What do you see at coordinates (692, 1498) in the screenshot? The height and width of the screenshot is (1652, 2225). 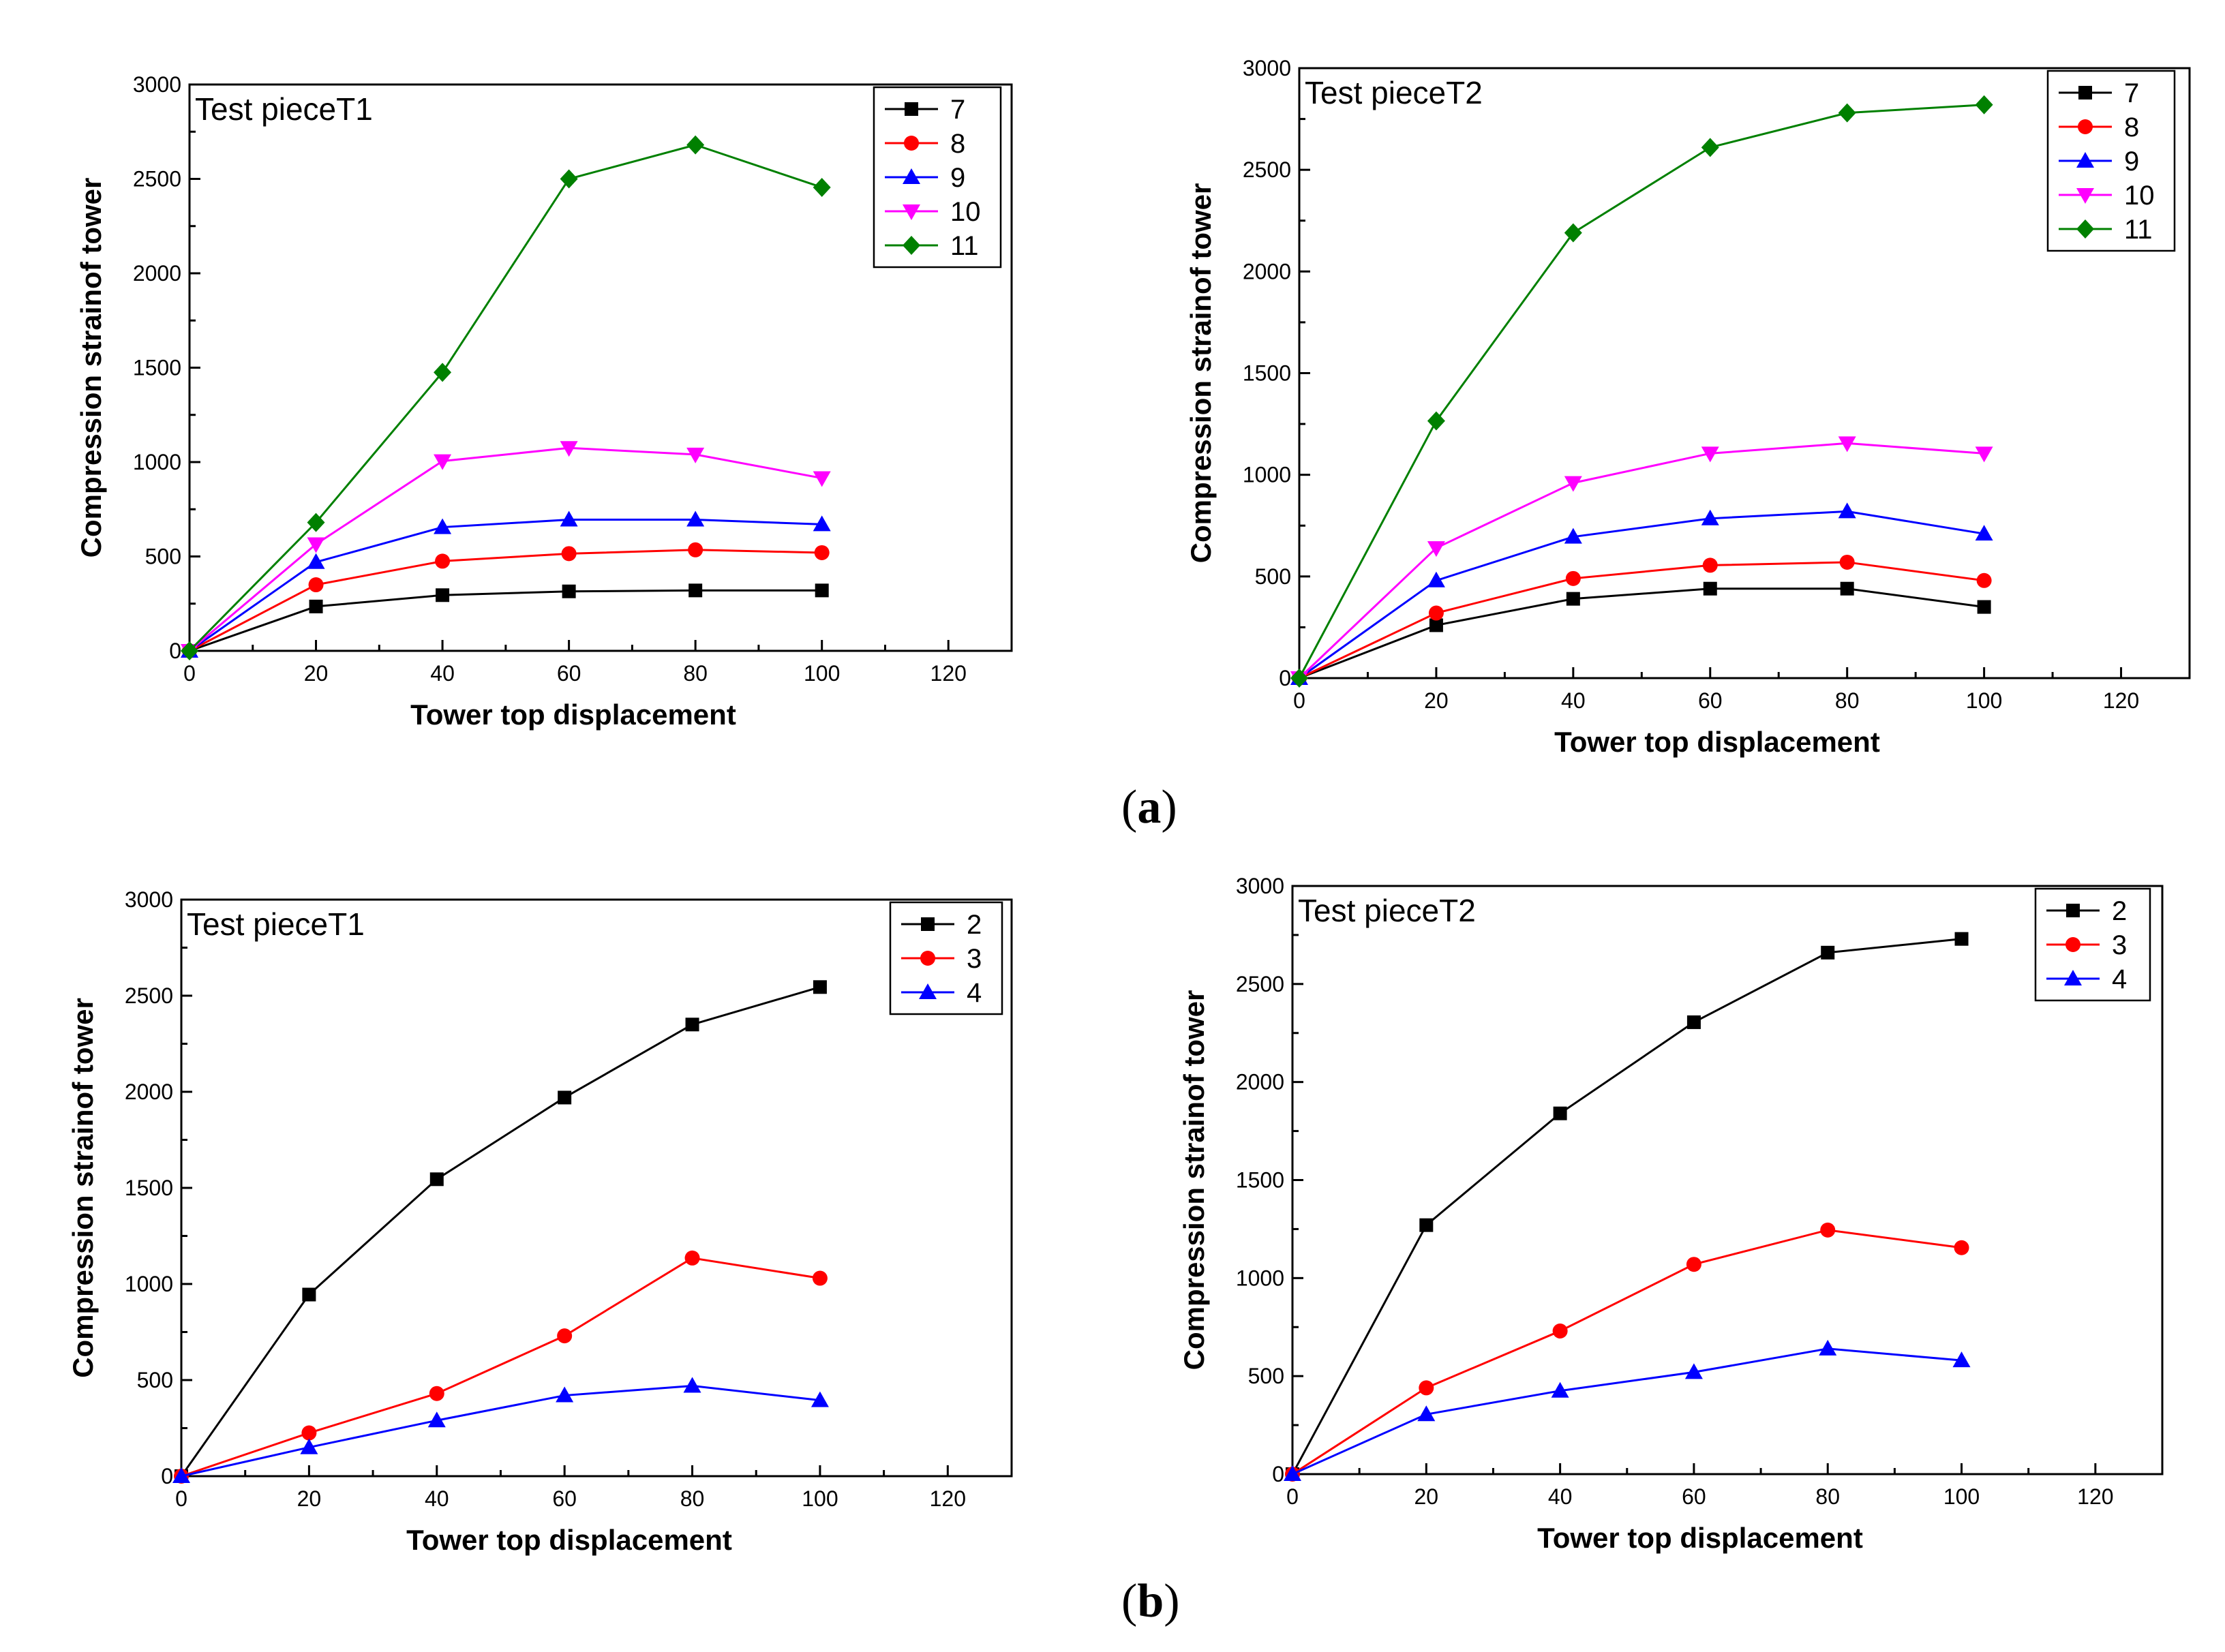 I see `x-tick-label: 80` at bounding box center [692, 1498].